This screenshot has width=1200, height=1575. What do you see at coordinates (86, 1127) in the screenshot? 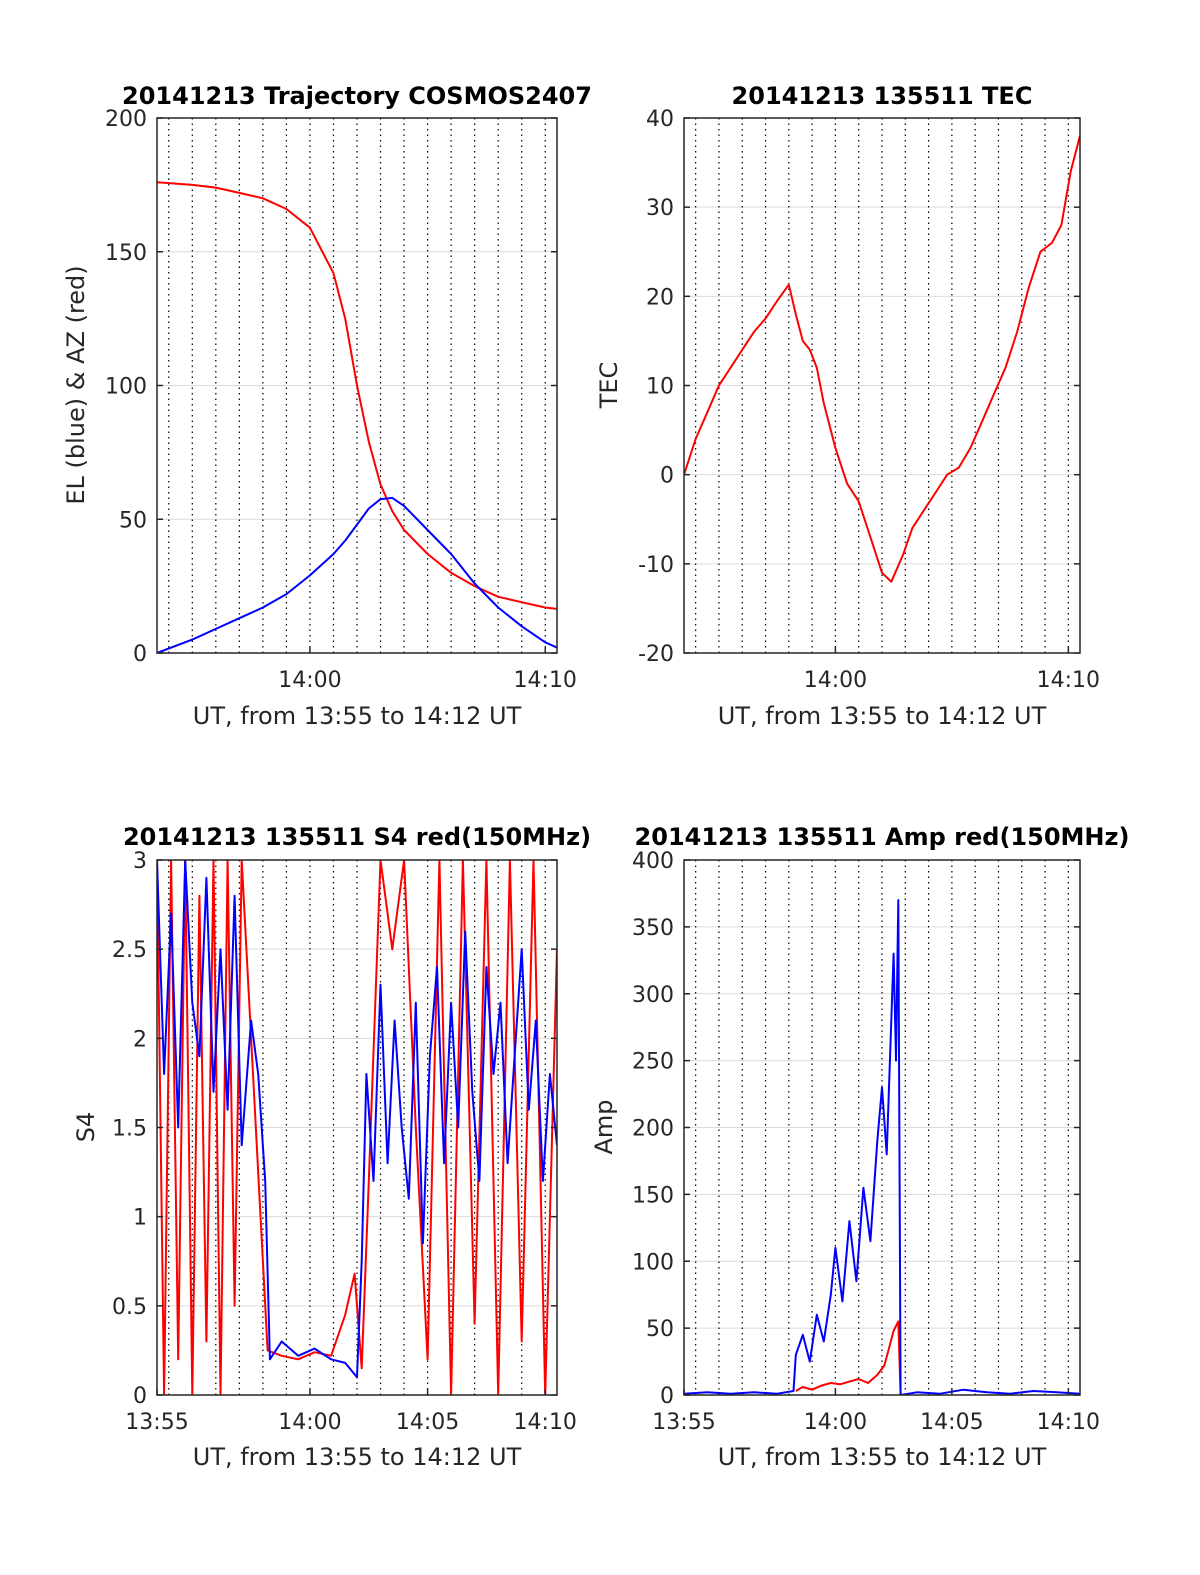
I see `y-axis-label: S4` at bounding box center [86, 1127].